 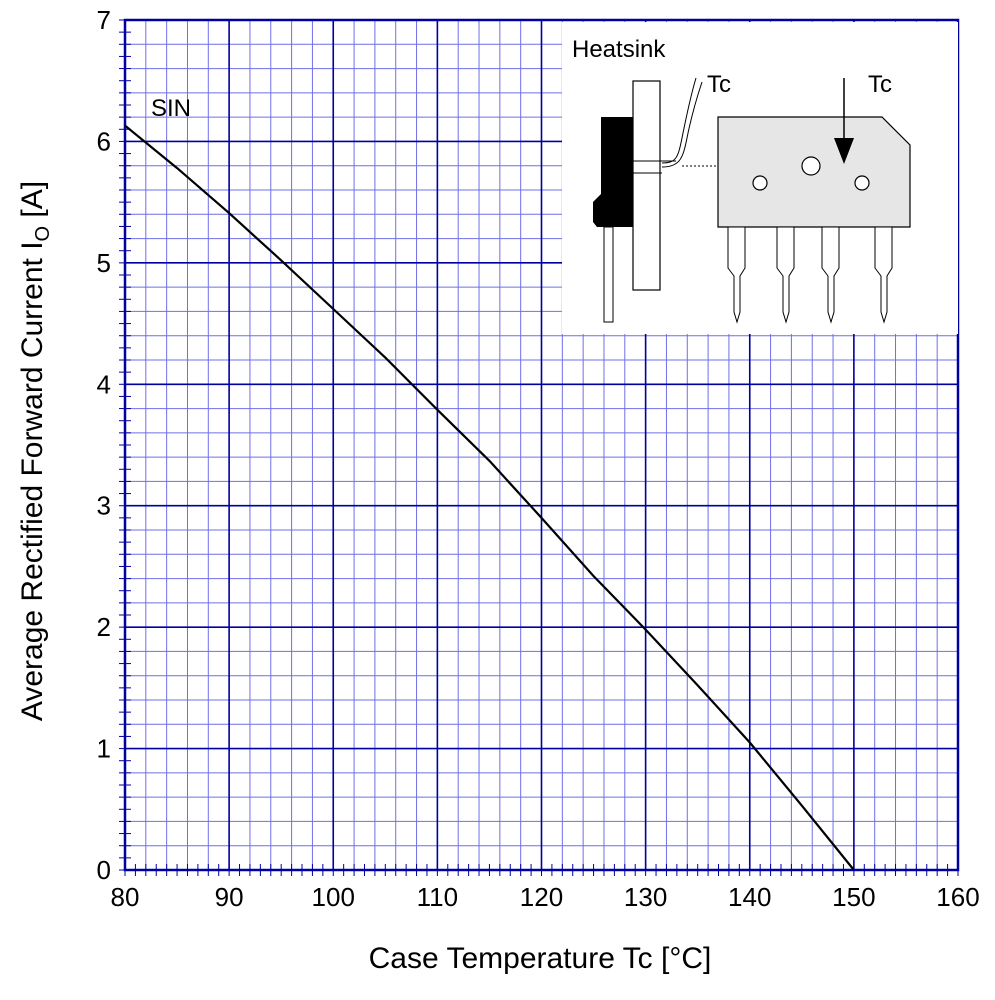 I want to click on x-tick-label: 160, so click(x=957, y=897).